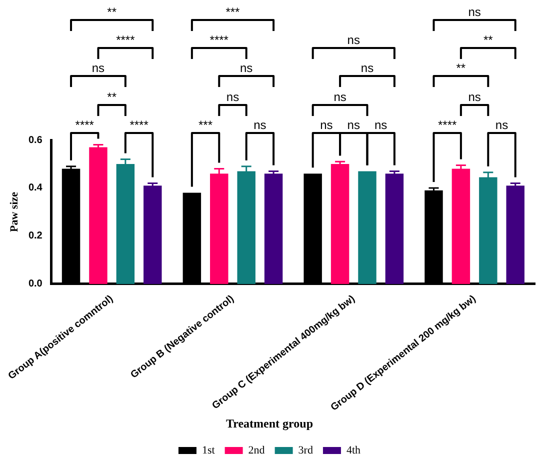  Describe the element at coordinates (35, 236) in the screenshot. I see `y-tick-label: 0.2` at that location.